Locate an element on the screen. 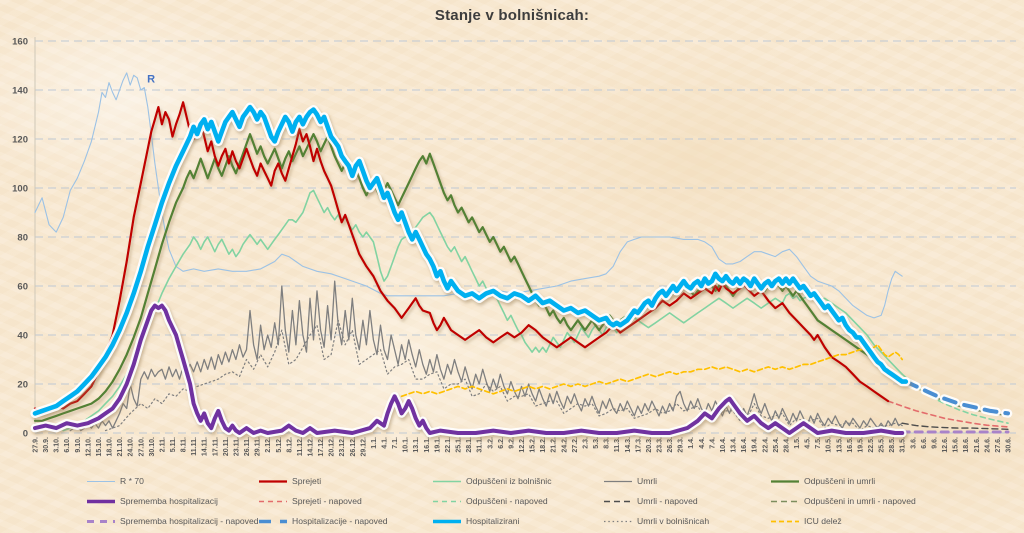  x-axis-label: 11.12. is located at coordinates (300, 446).